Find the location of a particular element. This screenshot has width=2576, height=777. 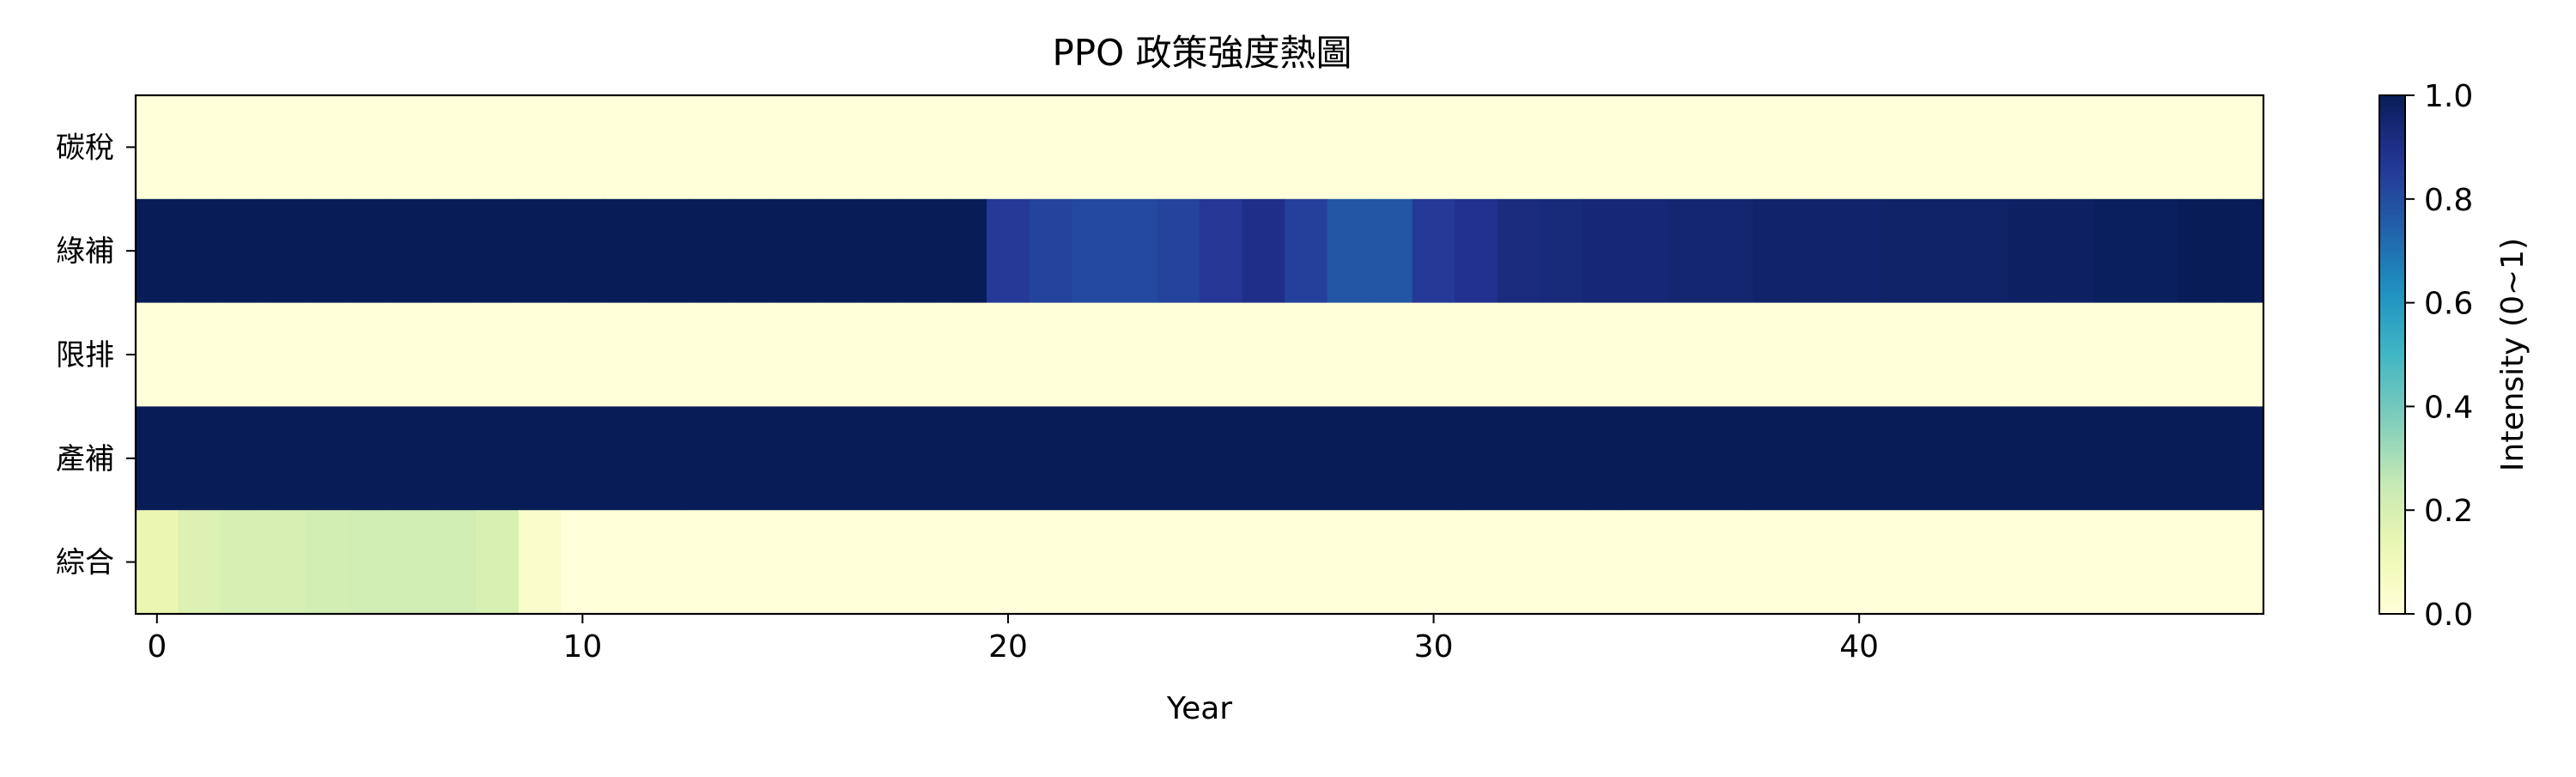

colorbar-gradient is located at coordinates (2392, 354).